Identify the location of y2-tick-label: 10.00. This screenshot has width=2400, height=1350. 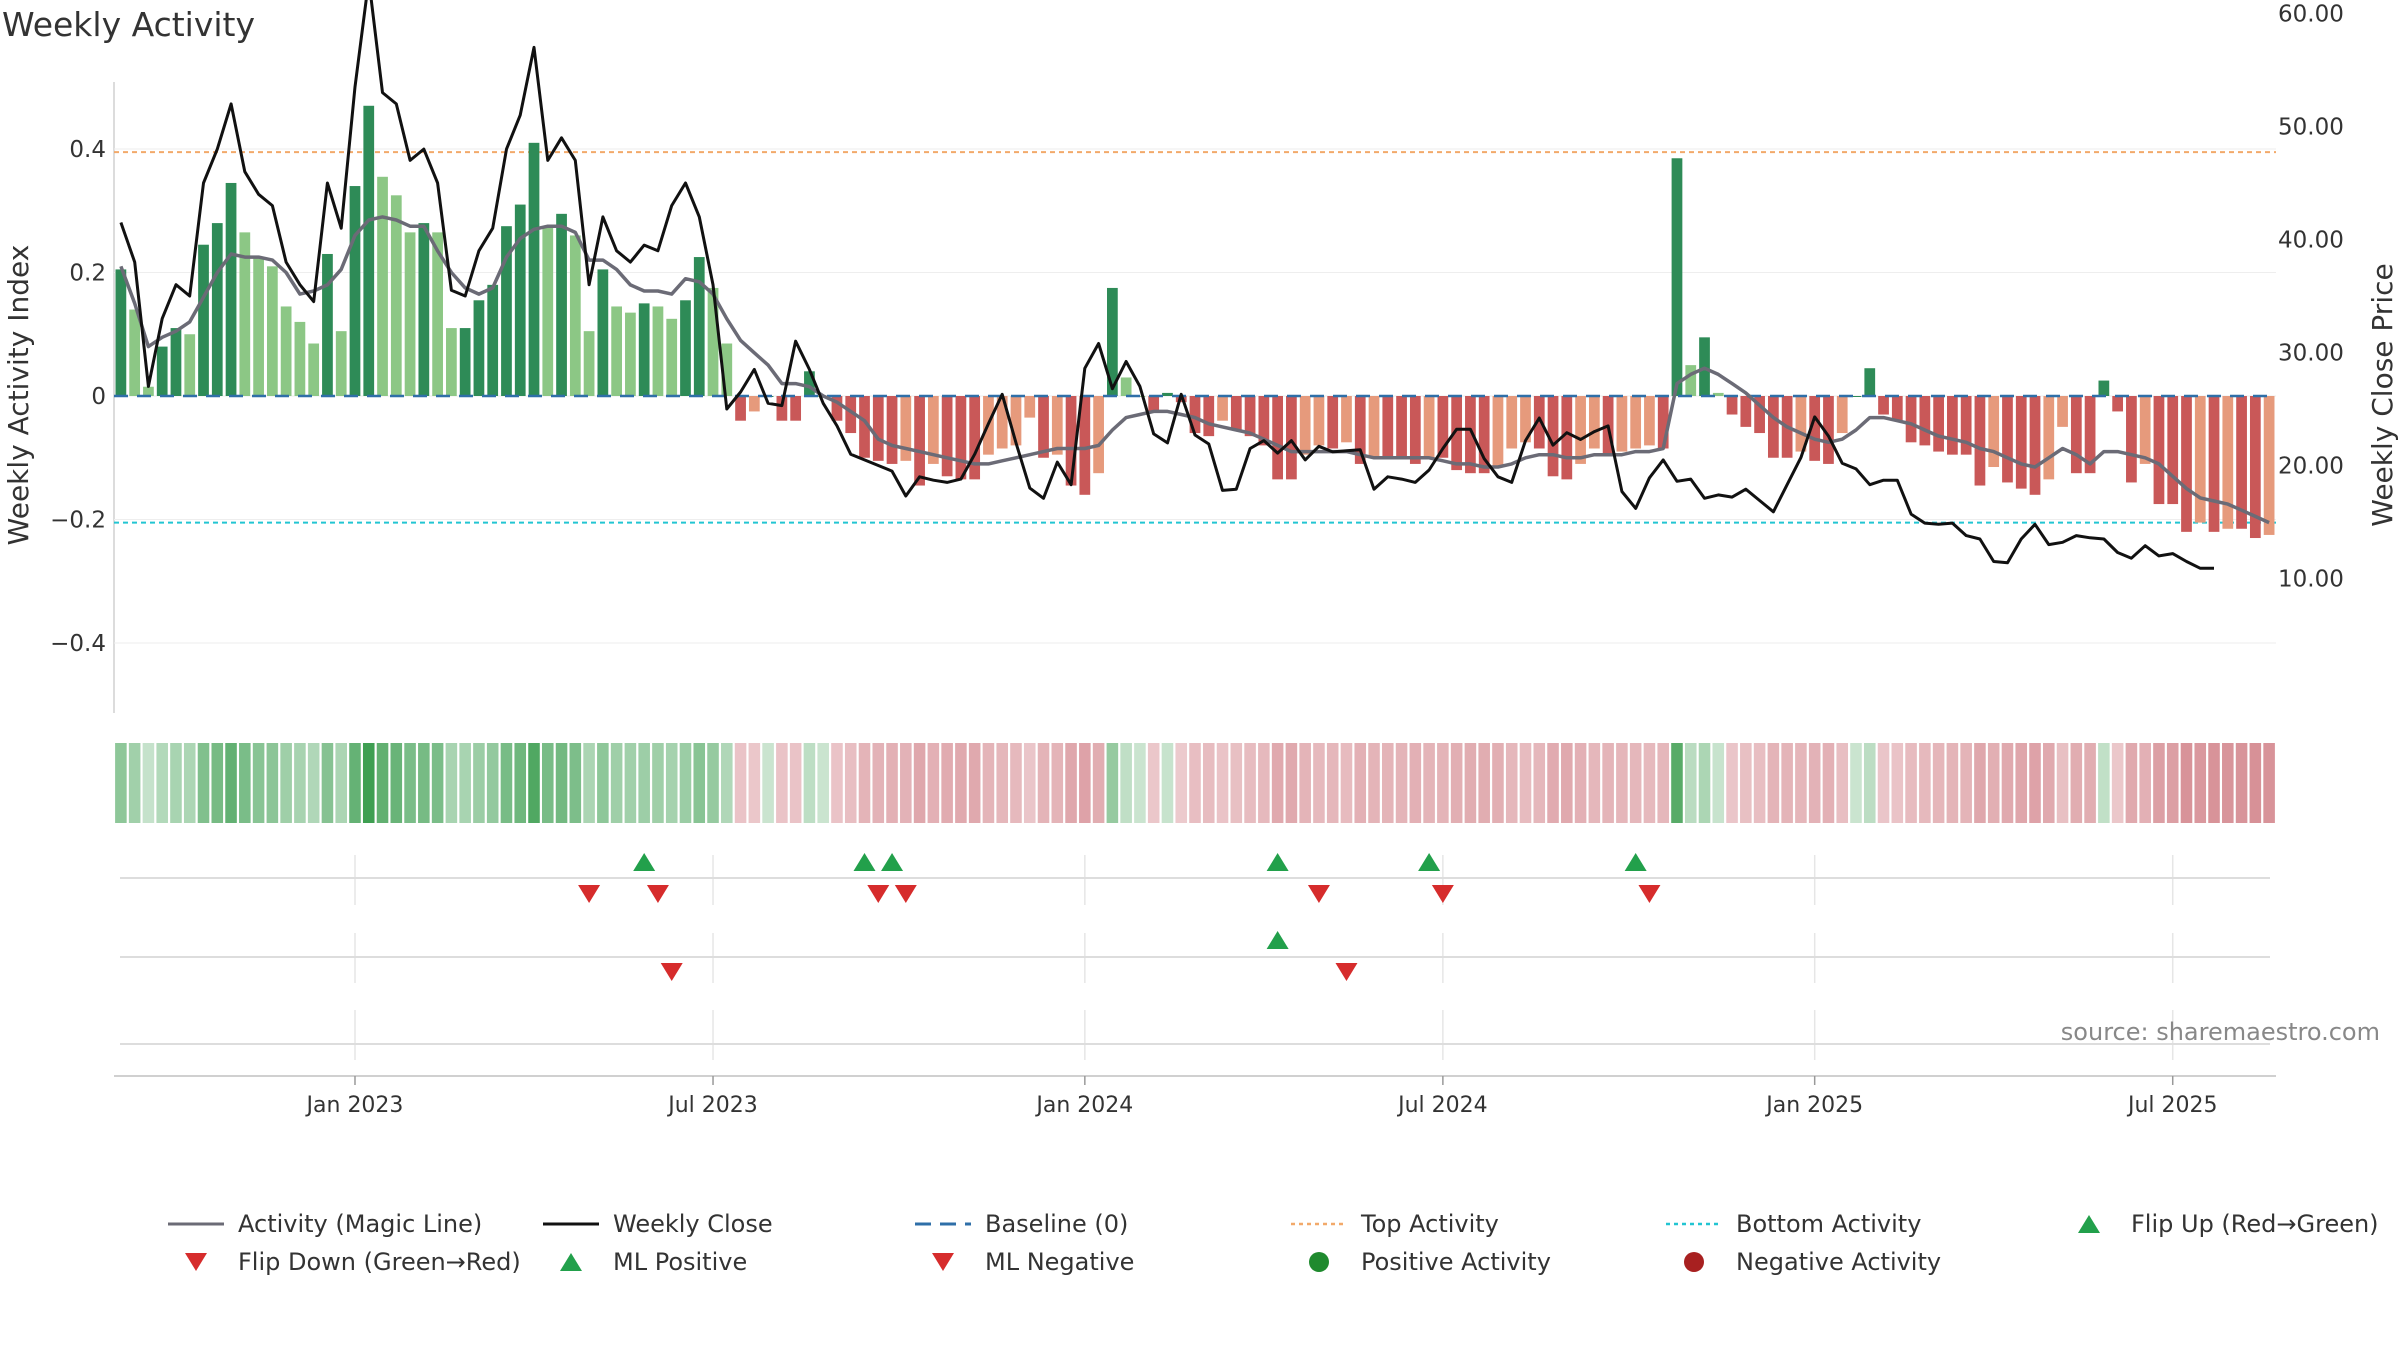
(2311, 580).